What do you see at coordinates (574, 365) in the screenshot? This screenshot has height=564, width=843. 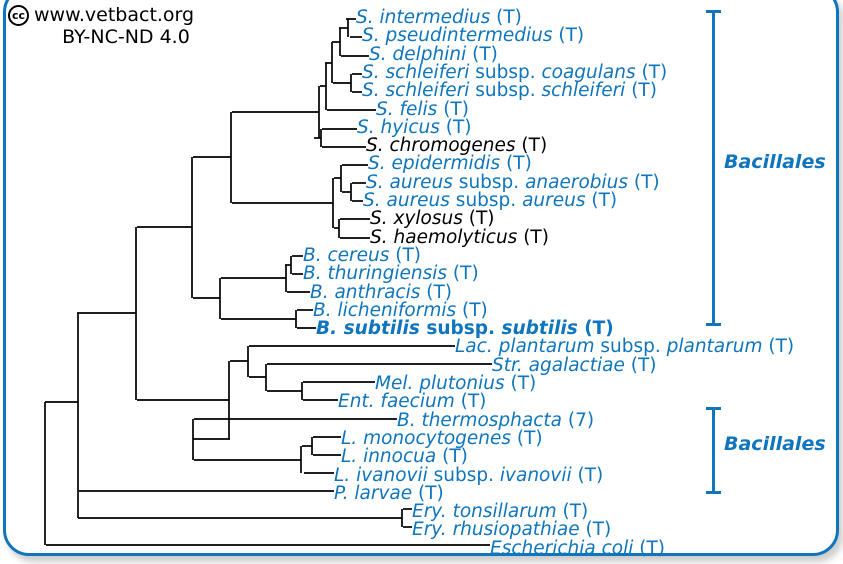 I see `taxon-label-str-agalactiae: Str. agalactiae (T)` at bounding box center [574, 365].